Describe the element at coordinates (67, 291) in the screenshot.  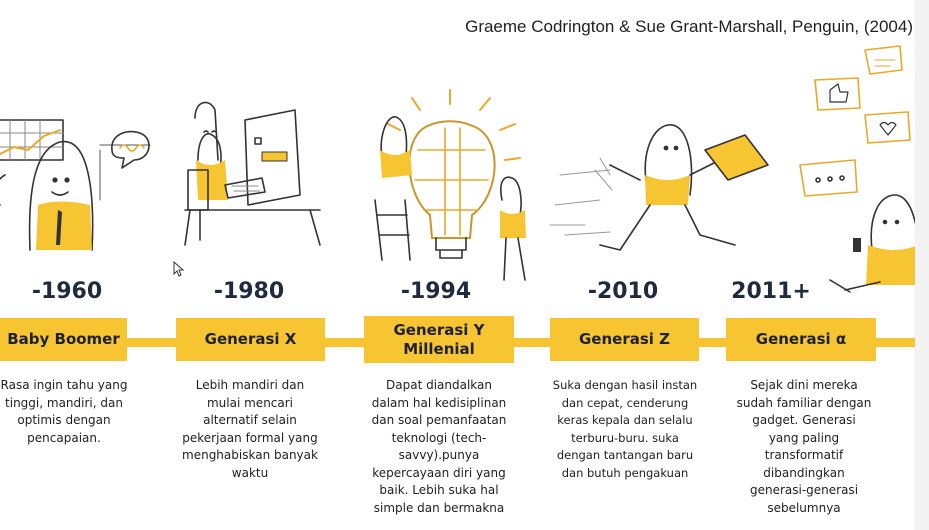
I see `year-label-baby-boomer: -1960` at that location.